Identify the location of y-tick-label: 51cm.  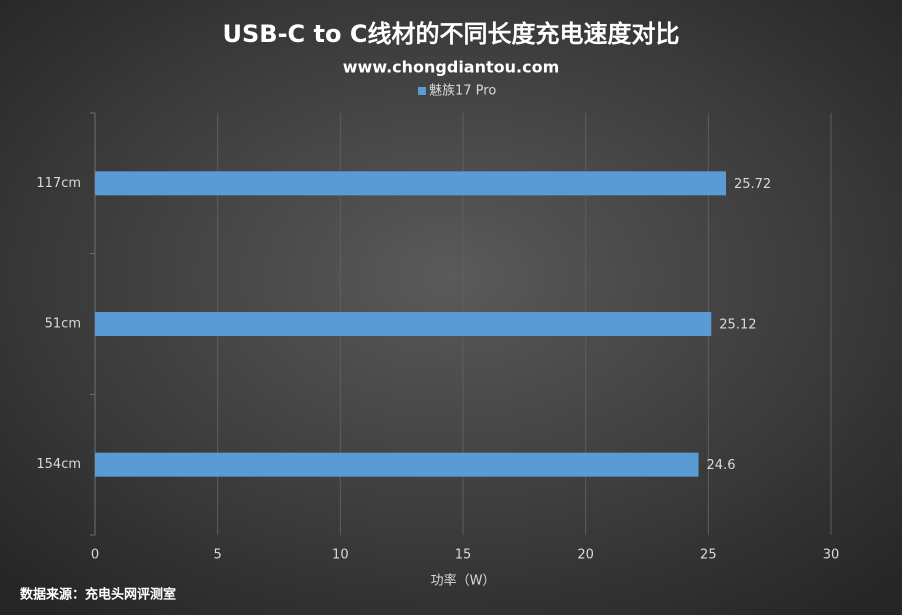
(63, 324).